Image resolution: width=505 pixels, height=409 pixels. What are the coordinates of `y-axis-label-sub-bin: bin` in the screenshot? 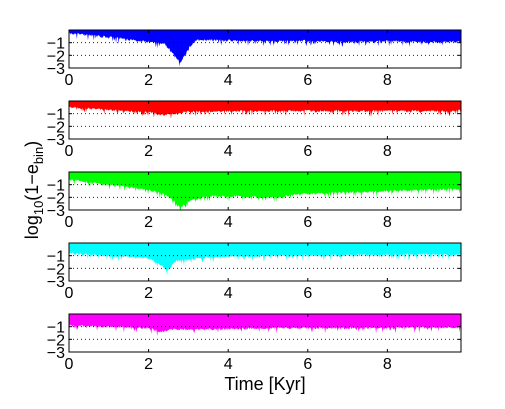 It's located at (38, 155).